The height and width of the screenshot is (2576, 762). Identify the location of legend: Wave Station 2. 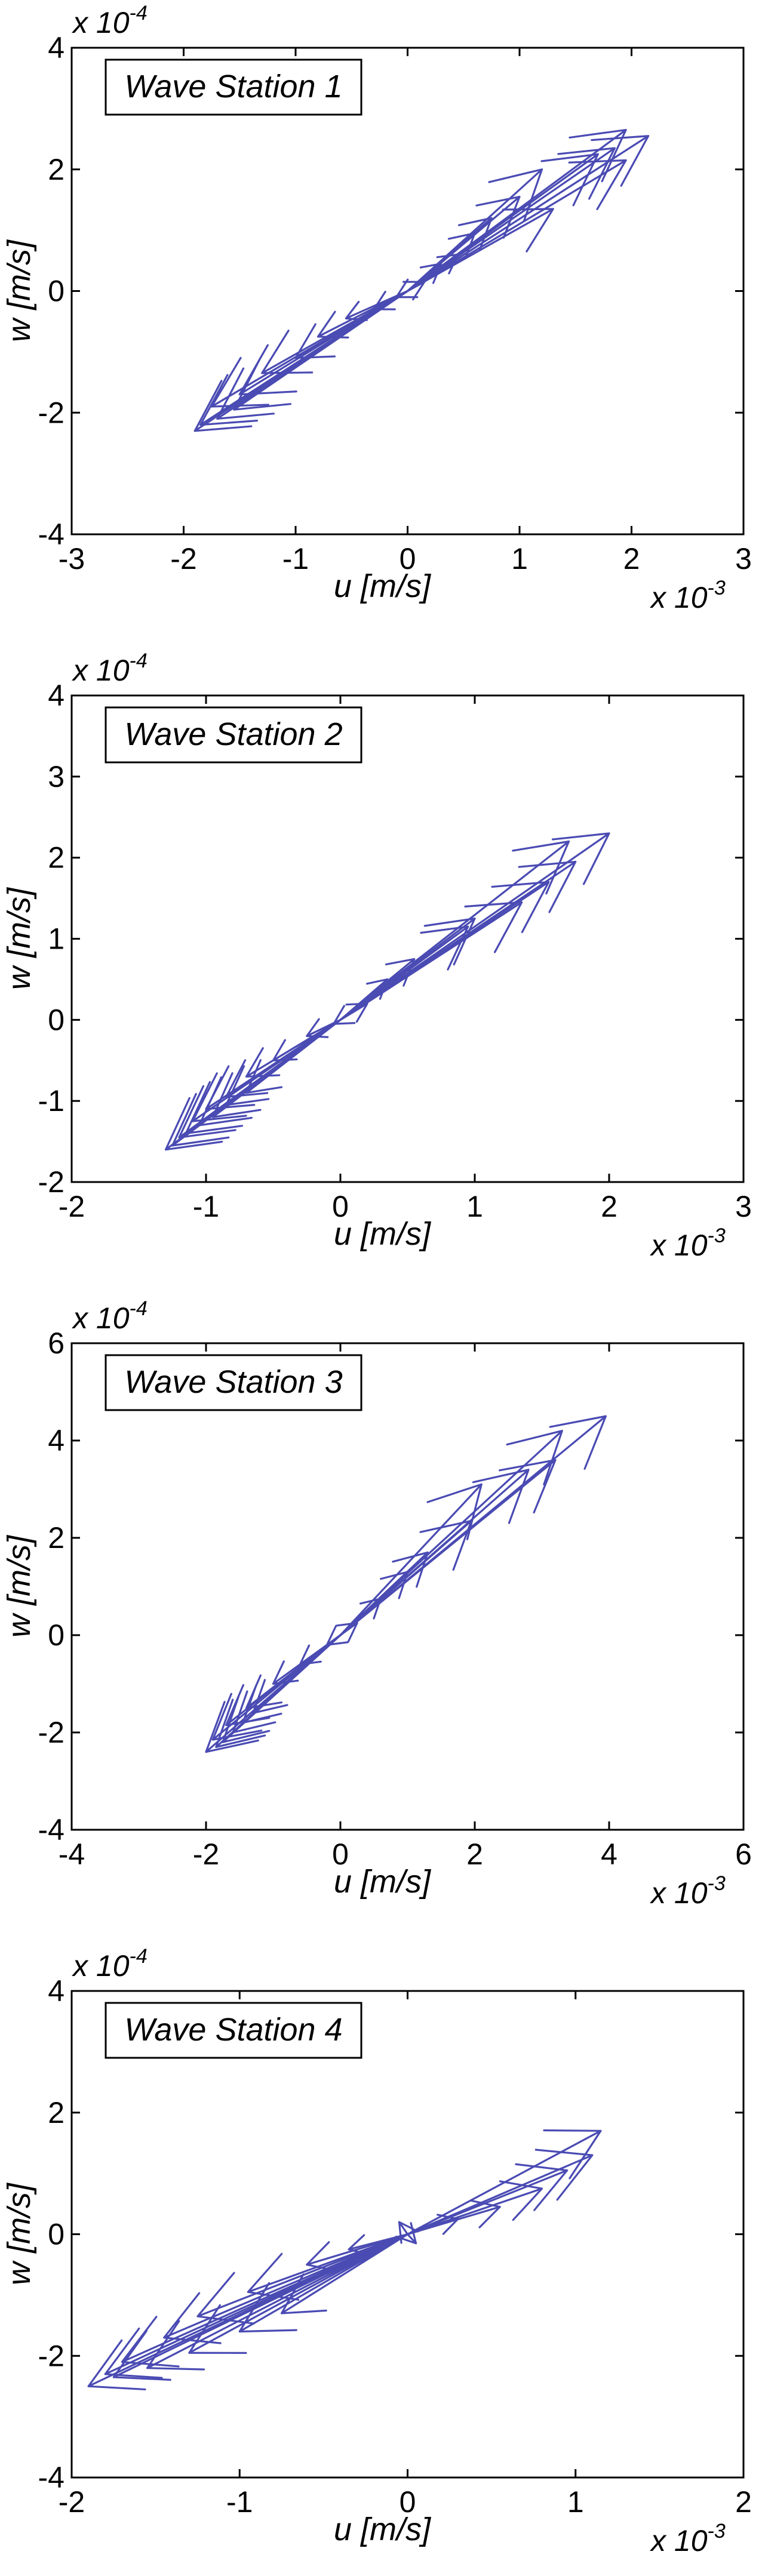
(233, 735).